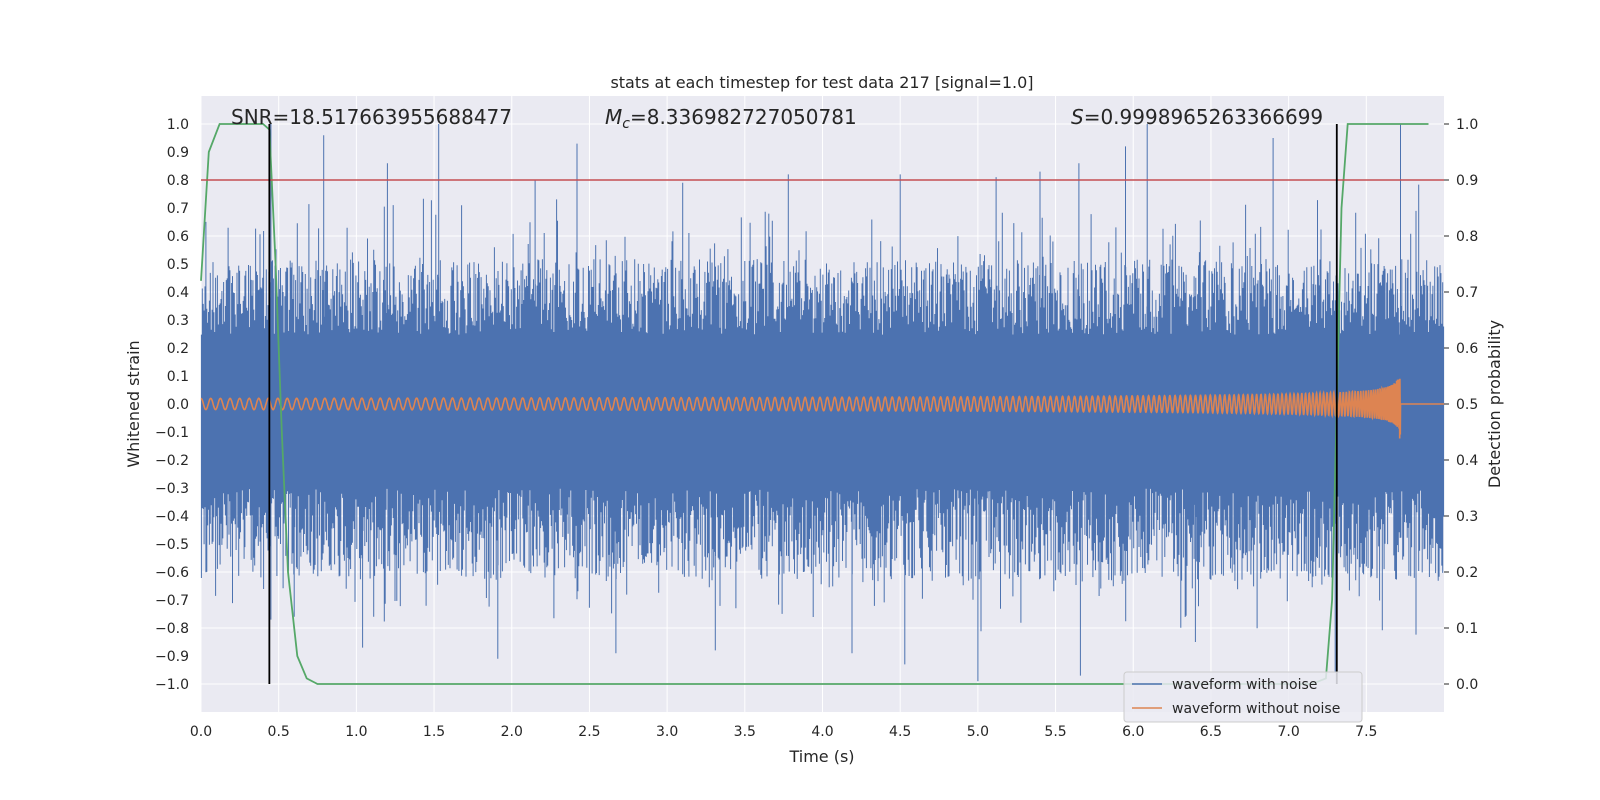  I want to click on waveform-without-noise-series, so click(822, 408).